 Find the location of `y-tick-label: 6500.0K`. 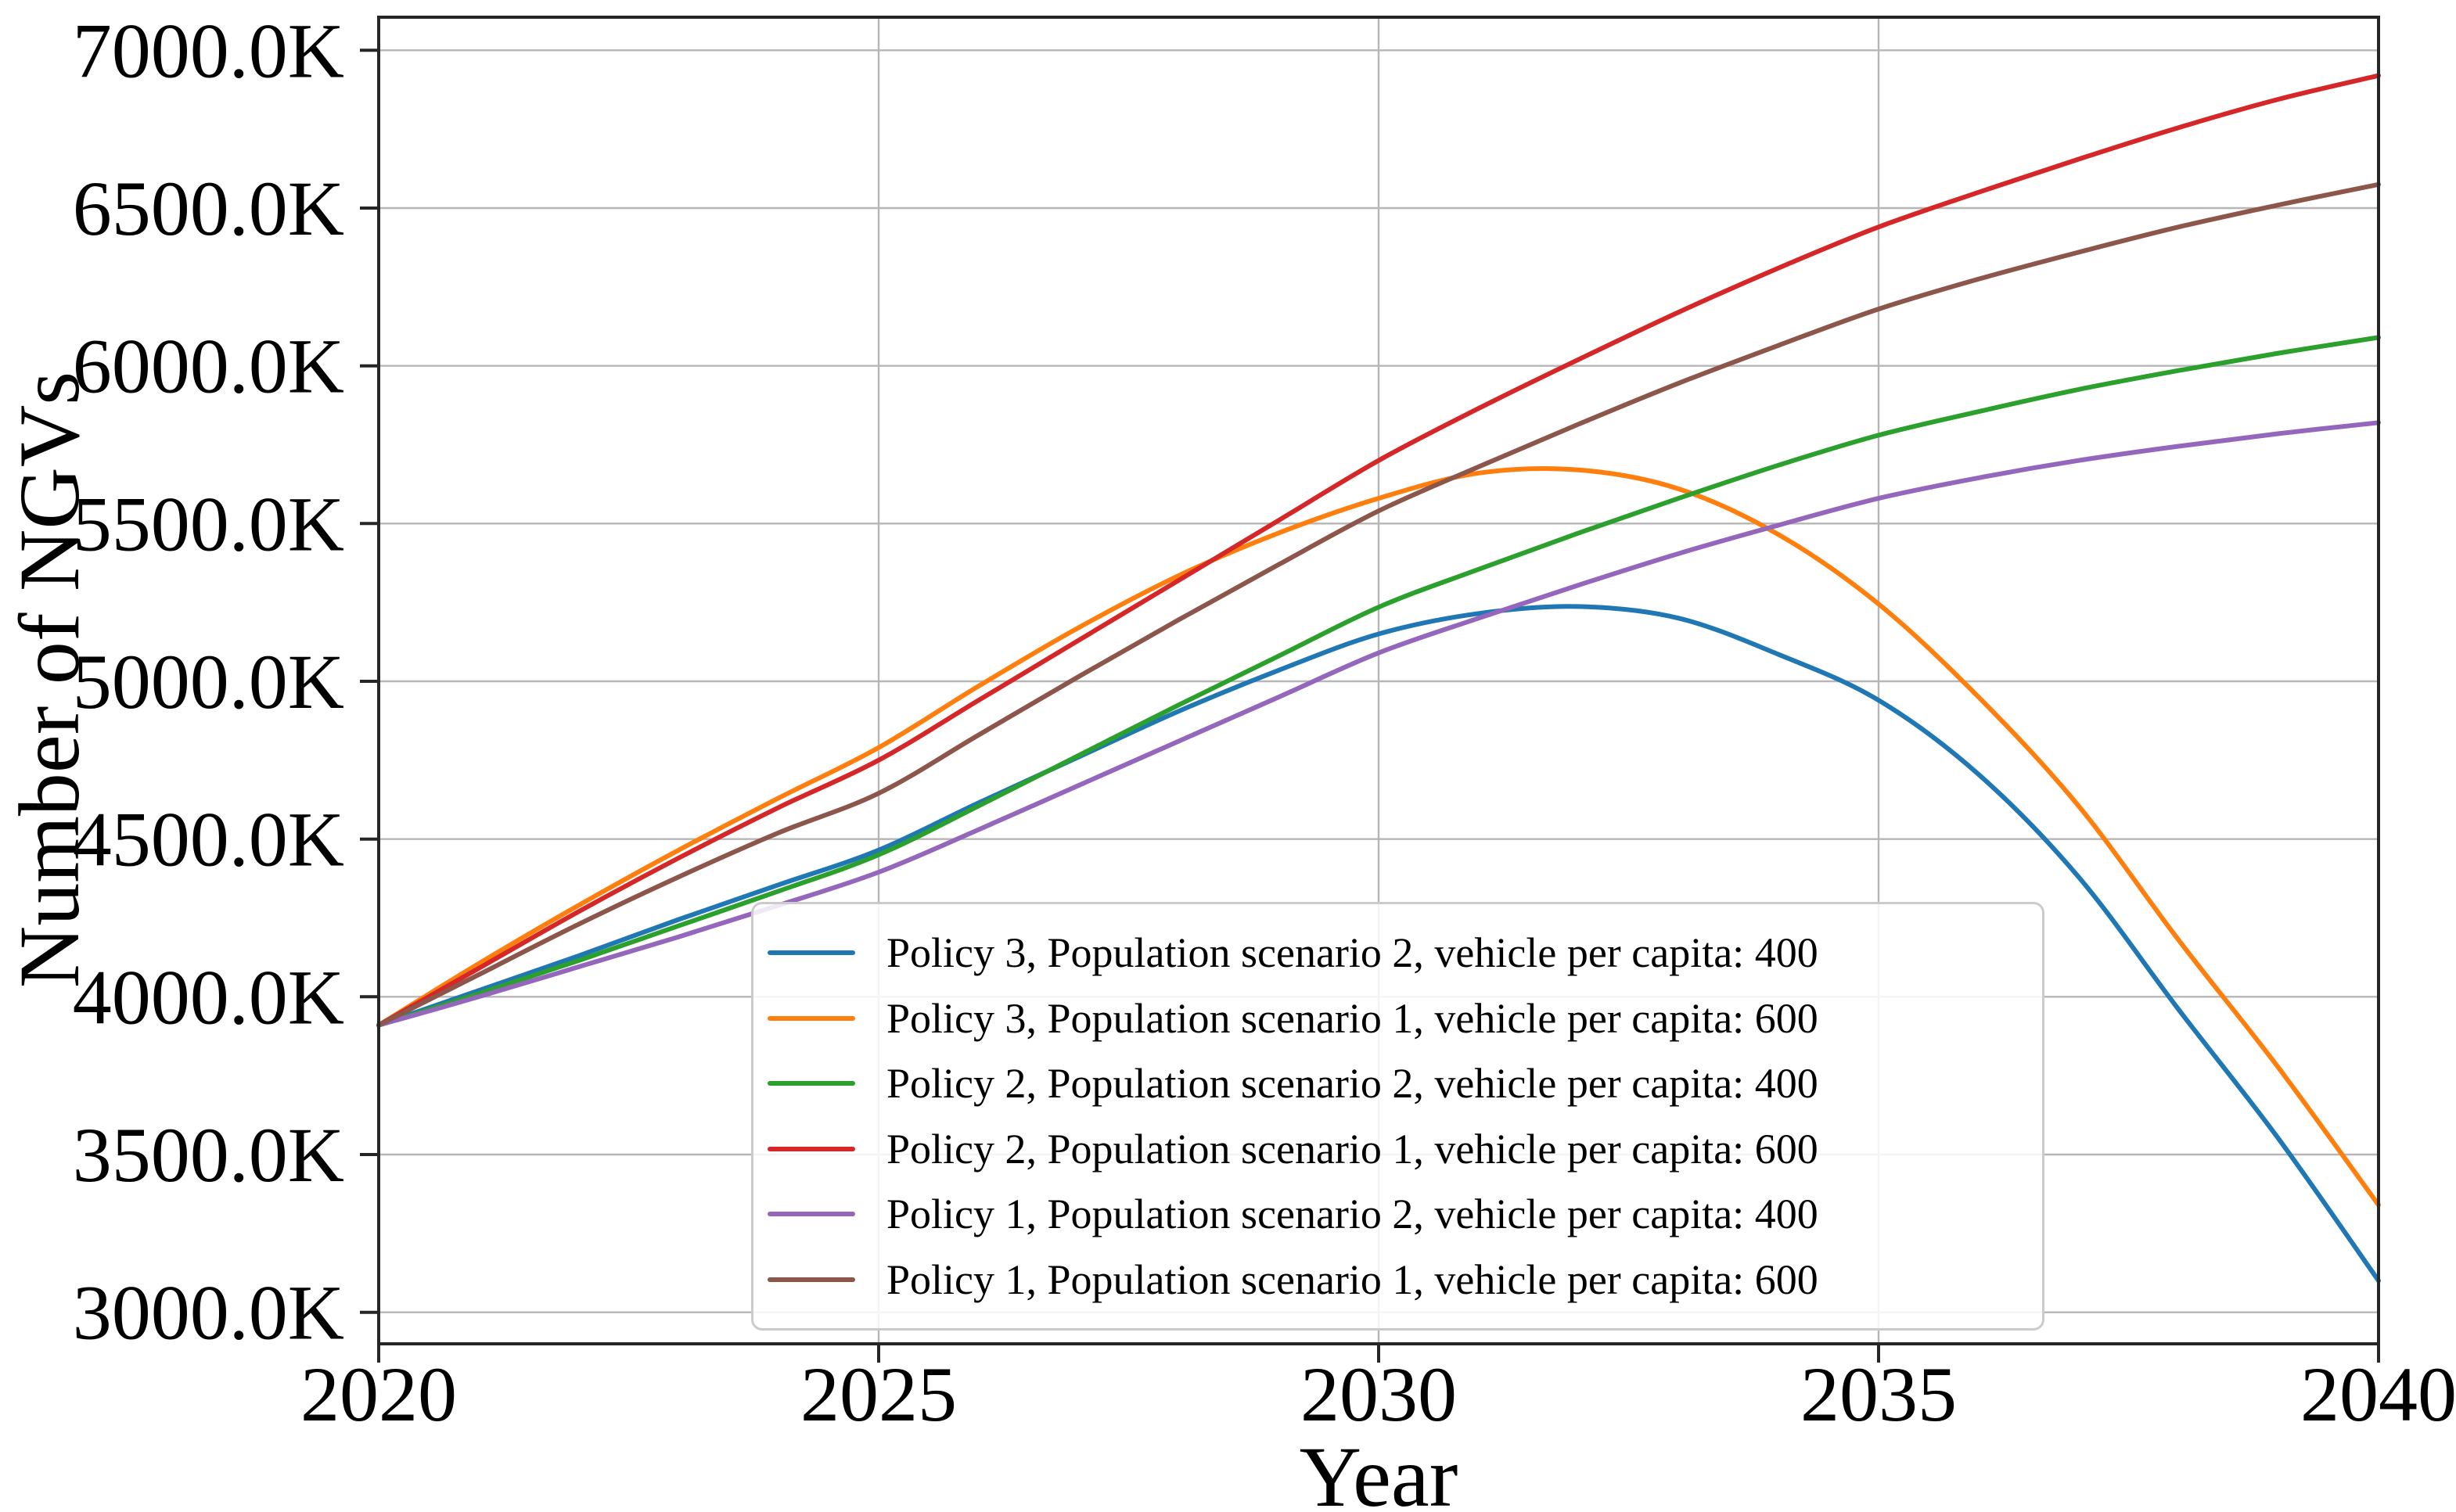

y-tick-label: 6500.0K is located at coordinates (209, 208).